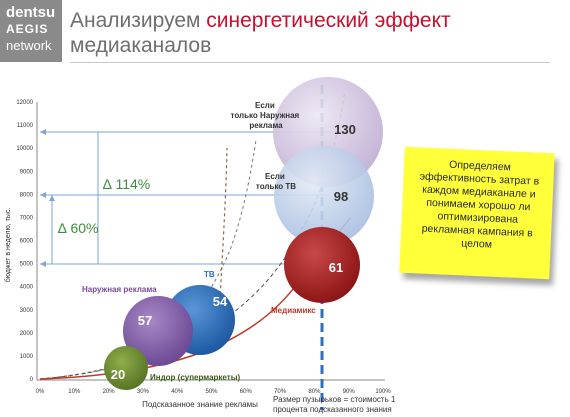  Describe the element at coordinates (27, 288) in the screenshot. I see `y-tick-label: 4000` at that location.